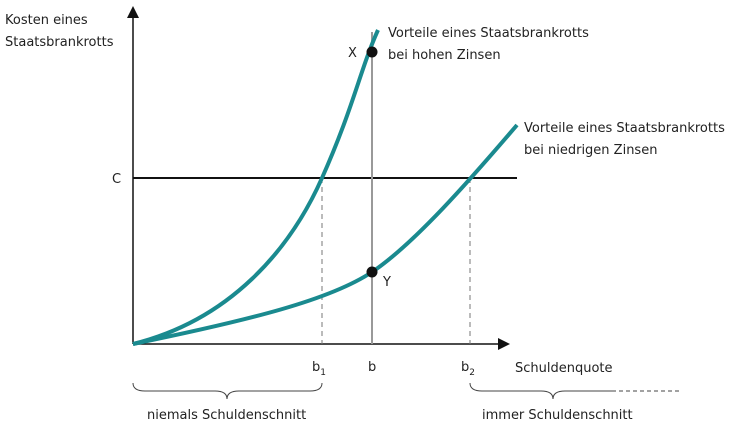 Image resolution: width=741 pixels, height=432 pixels. Describe the element at coordinates (372, 272) in the screenshot. I see `point-y` at that location.